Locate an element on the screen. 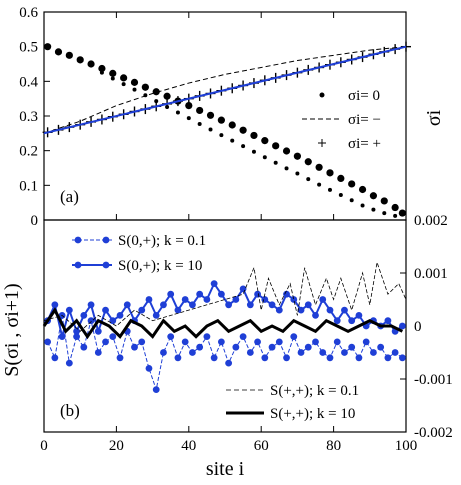  panel-a-ytick-label: 0.1 is located at coordinates (28, 186).